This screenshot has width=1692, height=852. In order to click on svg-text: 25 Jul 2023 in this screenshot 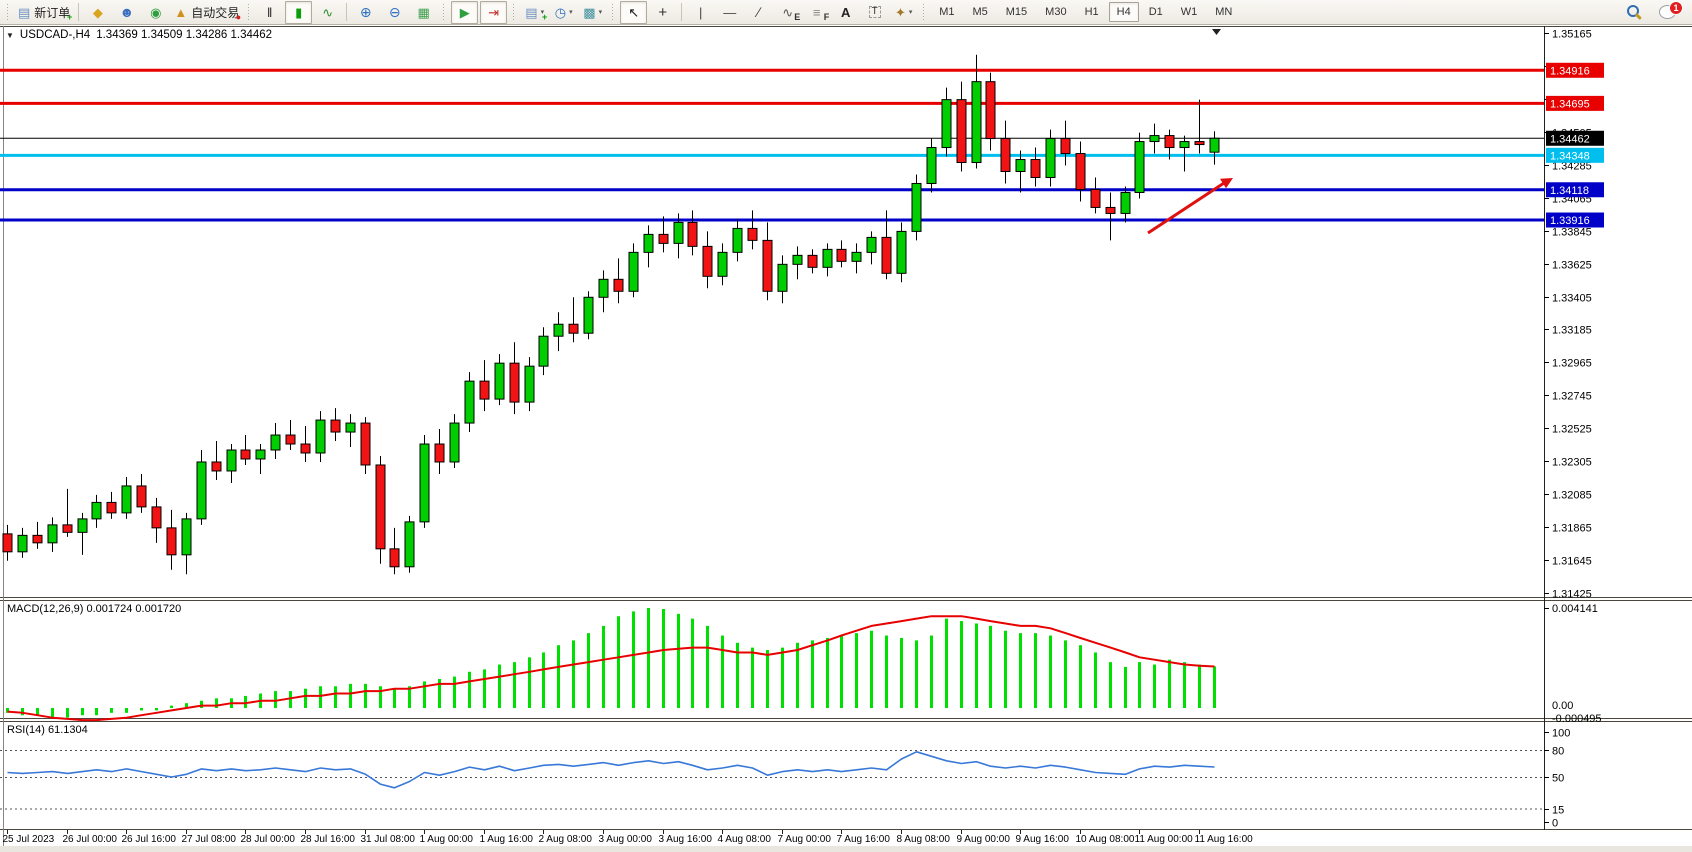, I will do `click(29, 839)`.